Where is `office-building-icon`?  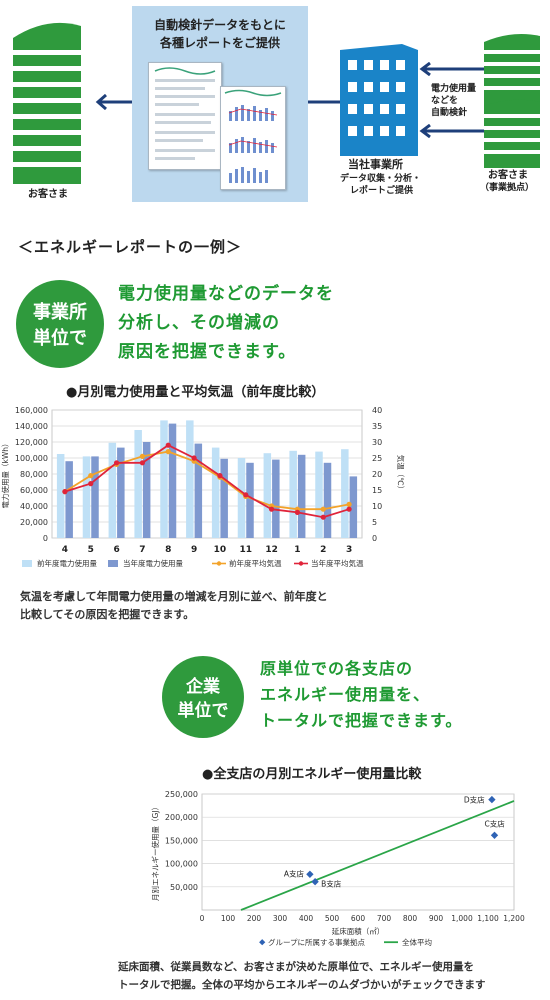
office-building-icon is located at coordinates (379, 100).